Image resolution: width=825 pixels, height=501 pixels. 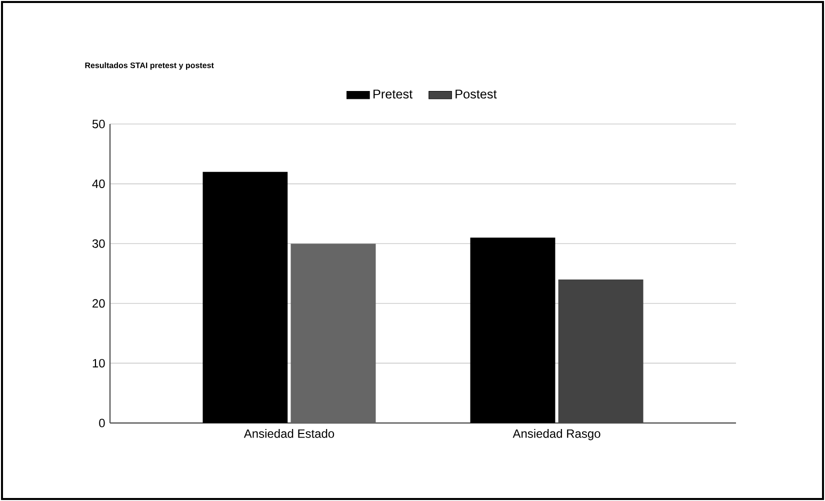 What do you see at coordinates (102, 423) in the screenshot?
I see `y-tick-label: 0` at bounding box center [102, 423].